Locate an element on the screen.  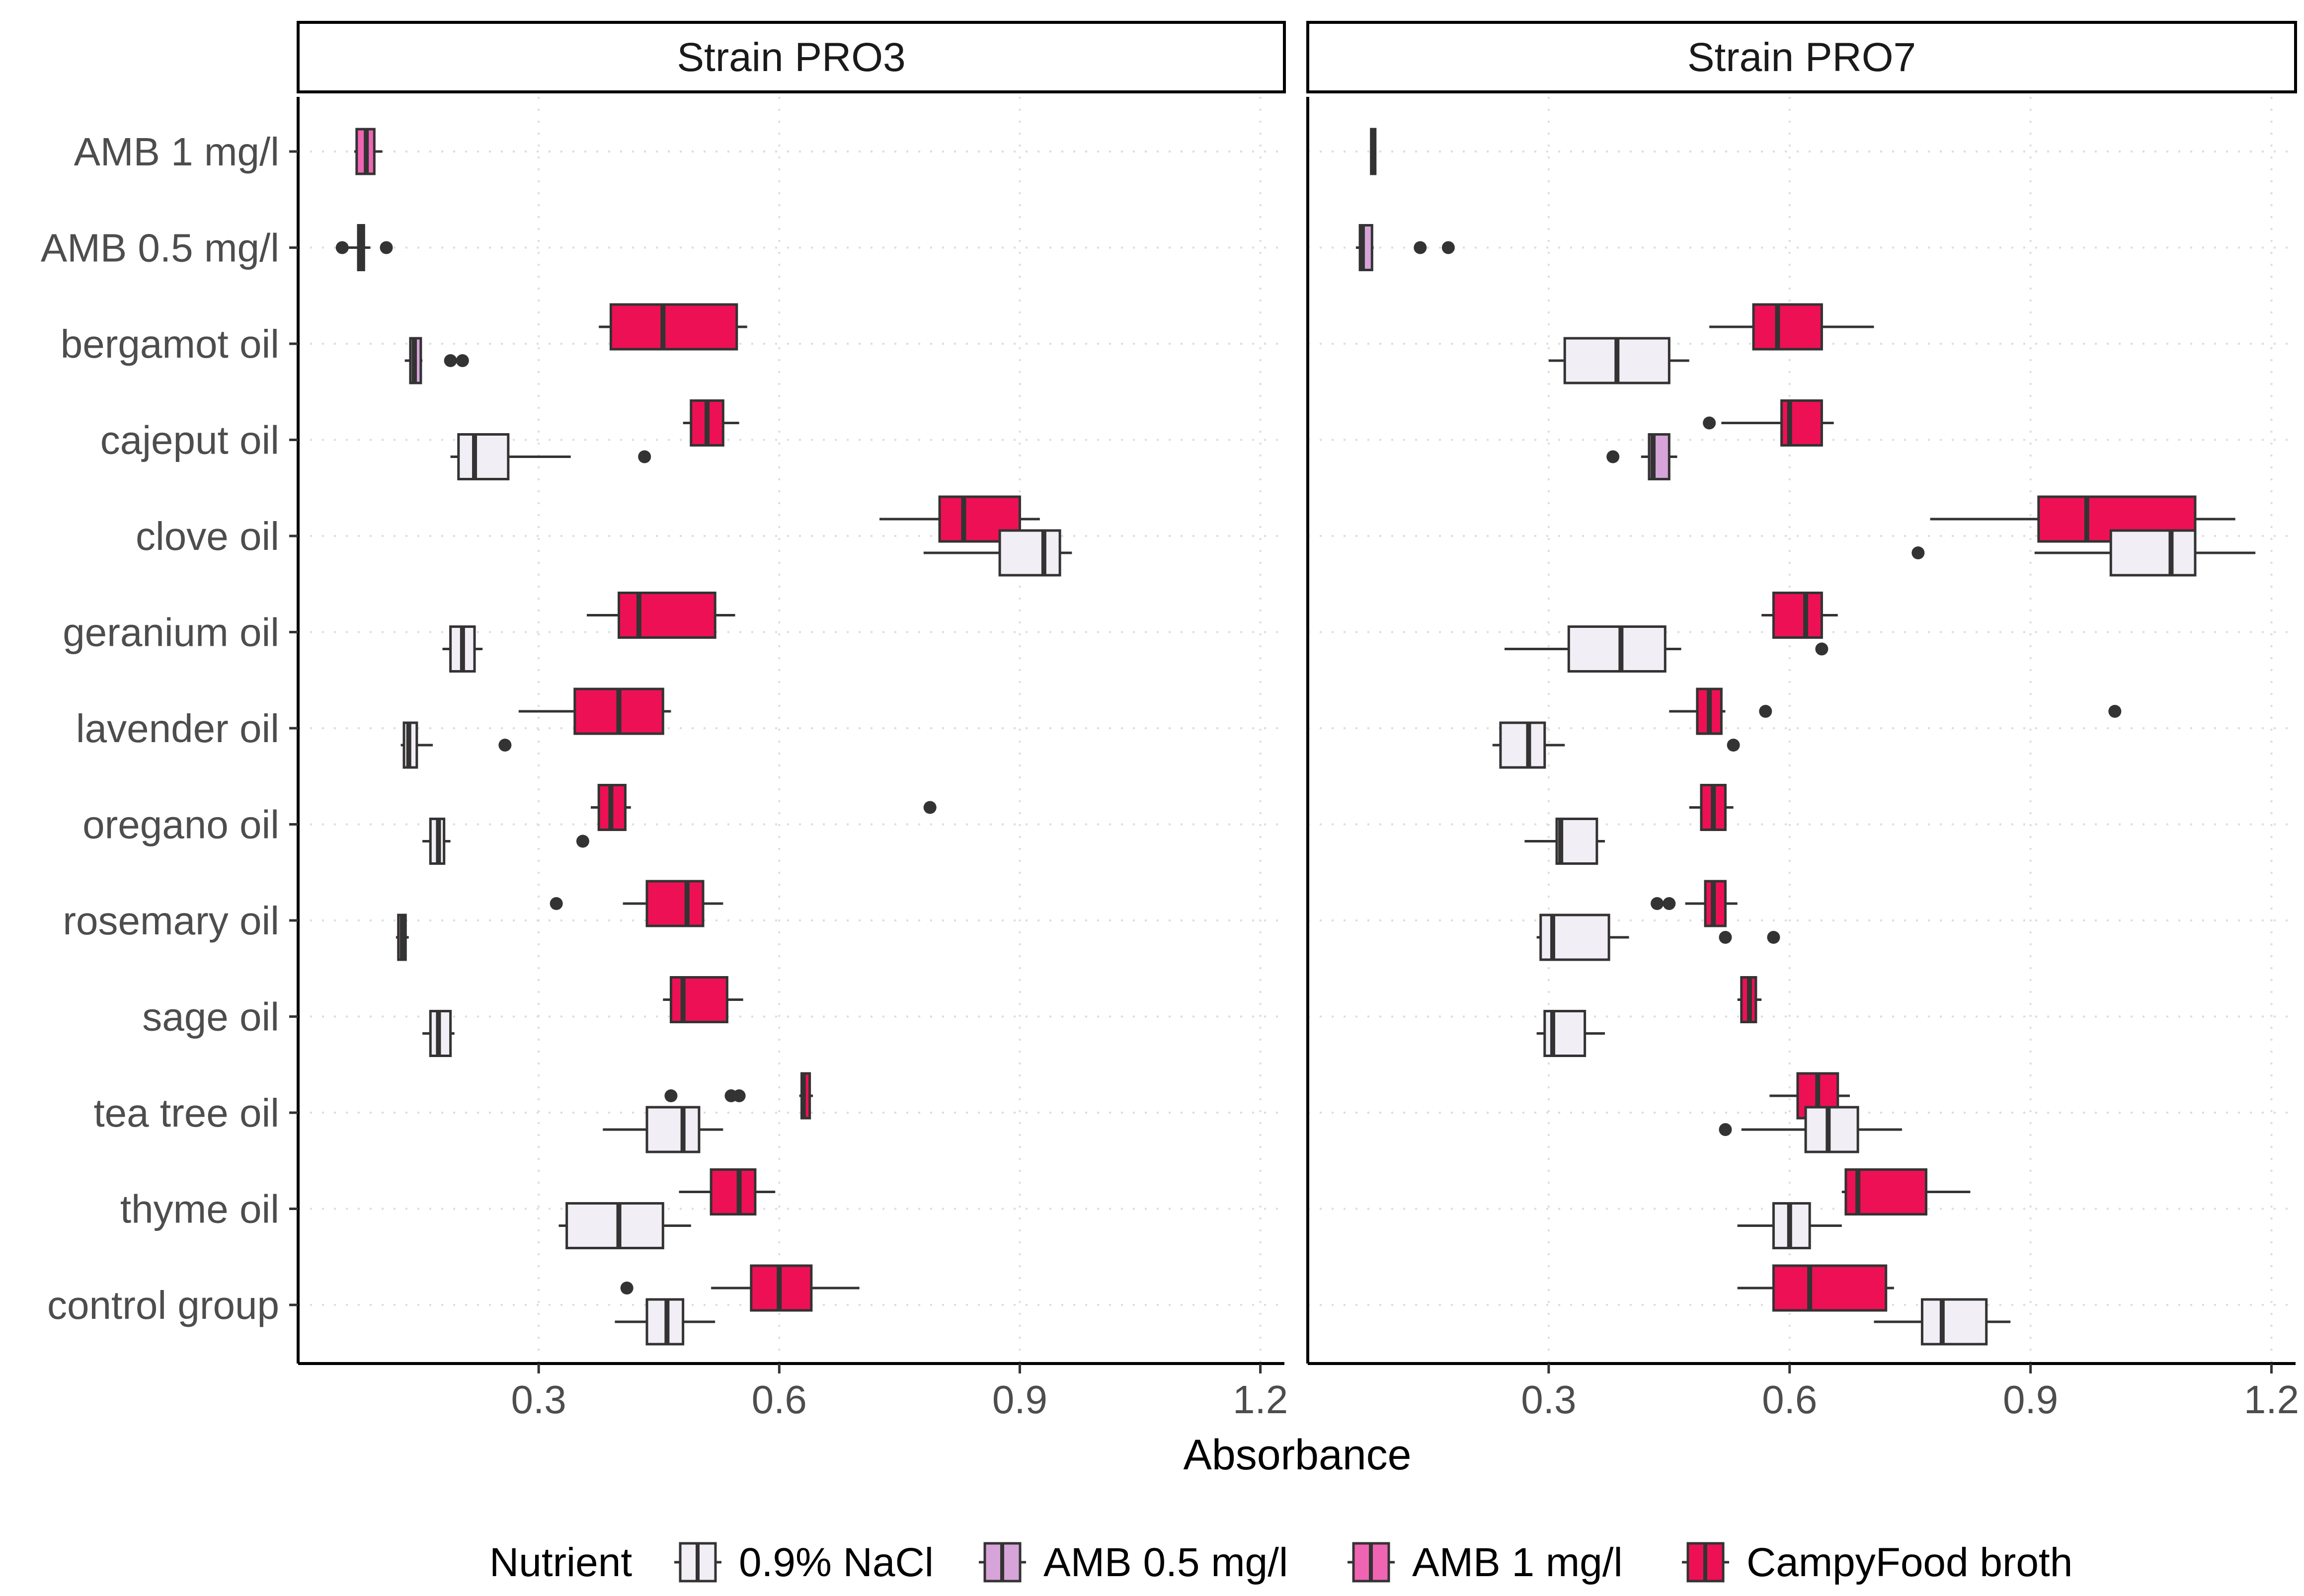
box-tea-tree-oil-campyfood-broth is located at coordinates (738, 1096).